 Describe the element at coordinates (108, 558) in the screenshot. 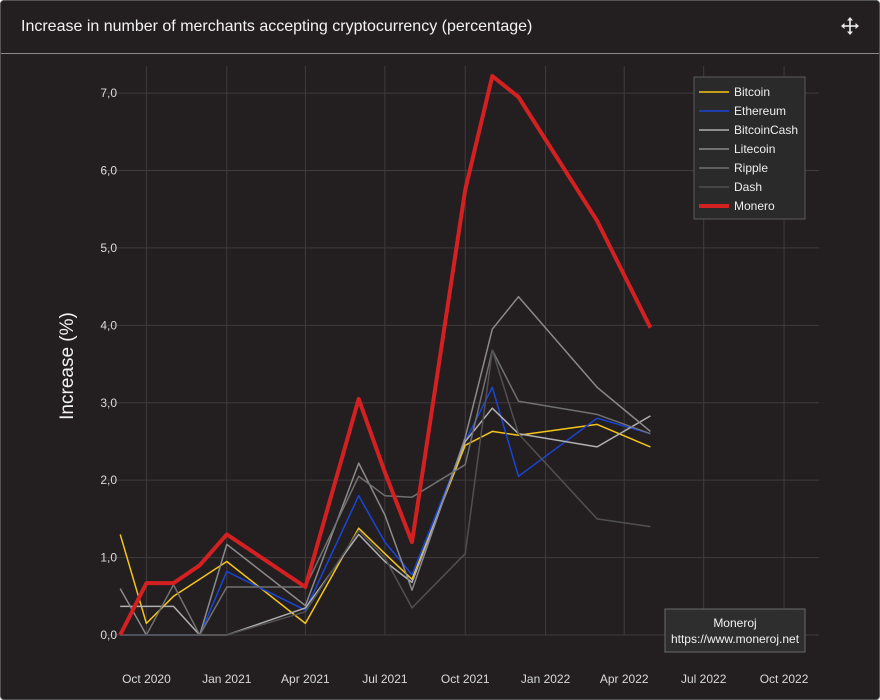

I see `y-tick-label: 1,0` at that location.